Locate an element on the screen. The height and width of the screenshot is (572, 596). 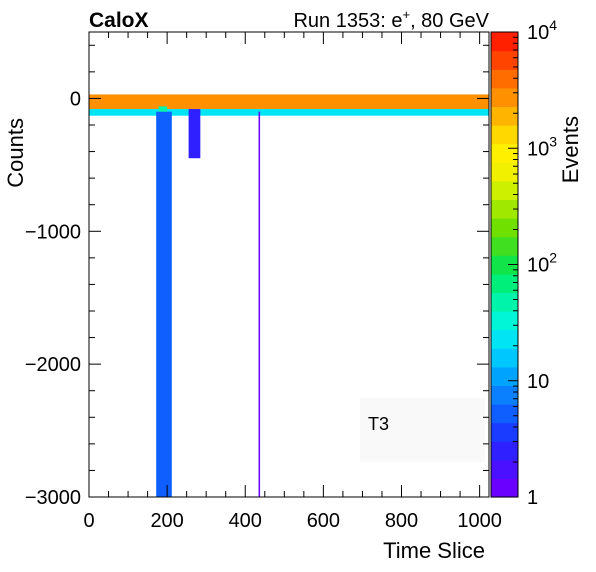
z-tick-label: 1 is located at coordinates (532, 498).